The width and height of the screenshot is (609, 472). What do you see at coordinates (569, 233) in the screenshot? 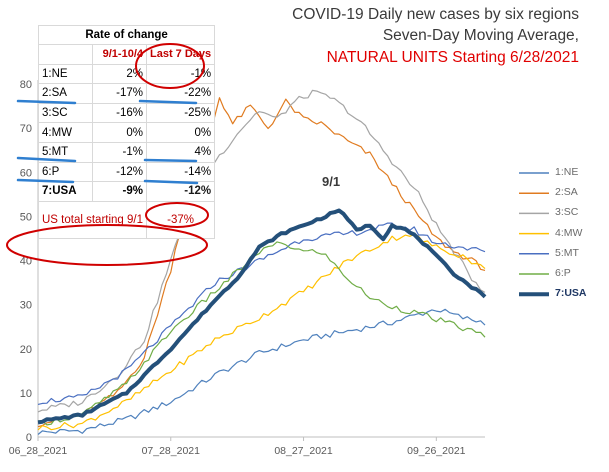
I see `legend-mw: 4:MW` at bounding box center [569, 233].